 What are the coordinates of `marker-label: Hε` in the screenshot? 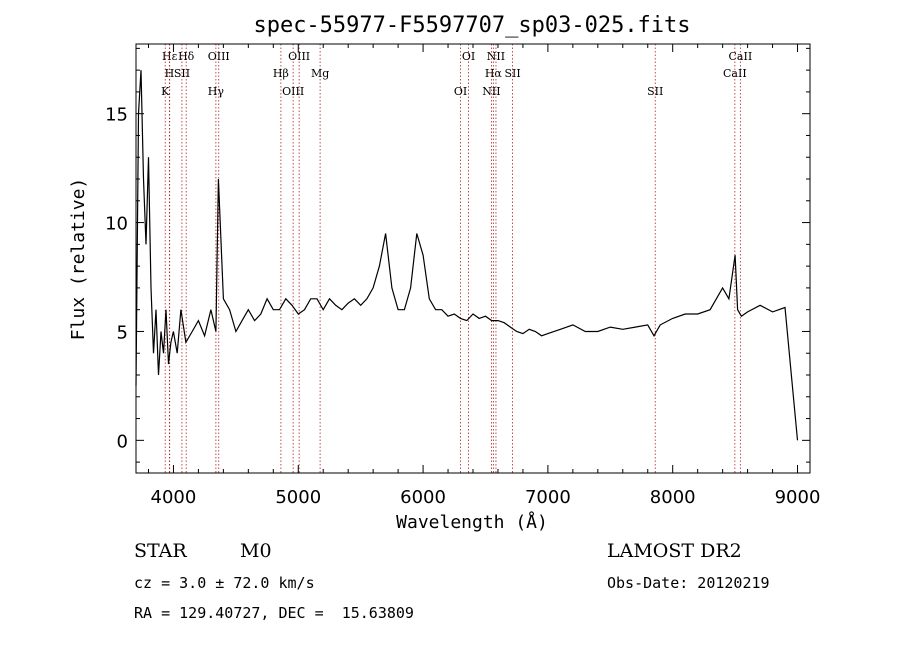 It's located at (170, 56).